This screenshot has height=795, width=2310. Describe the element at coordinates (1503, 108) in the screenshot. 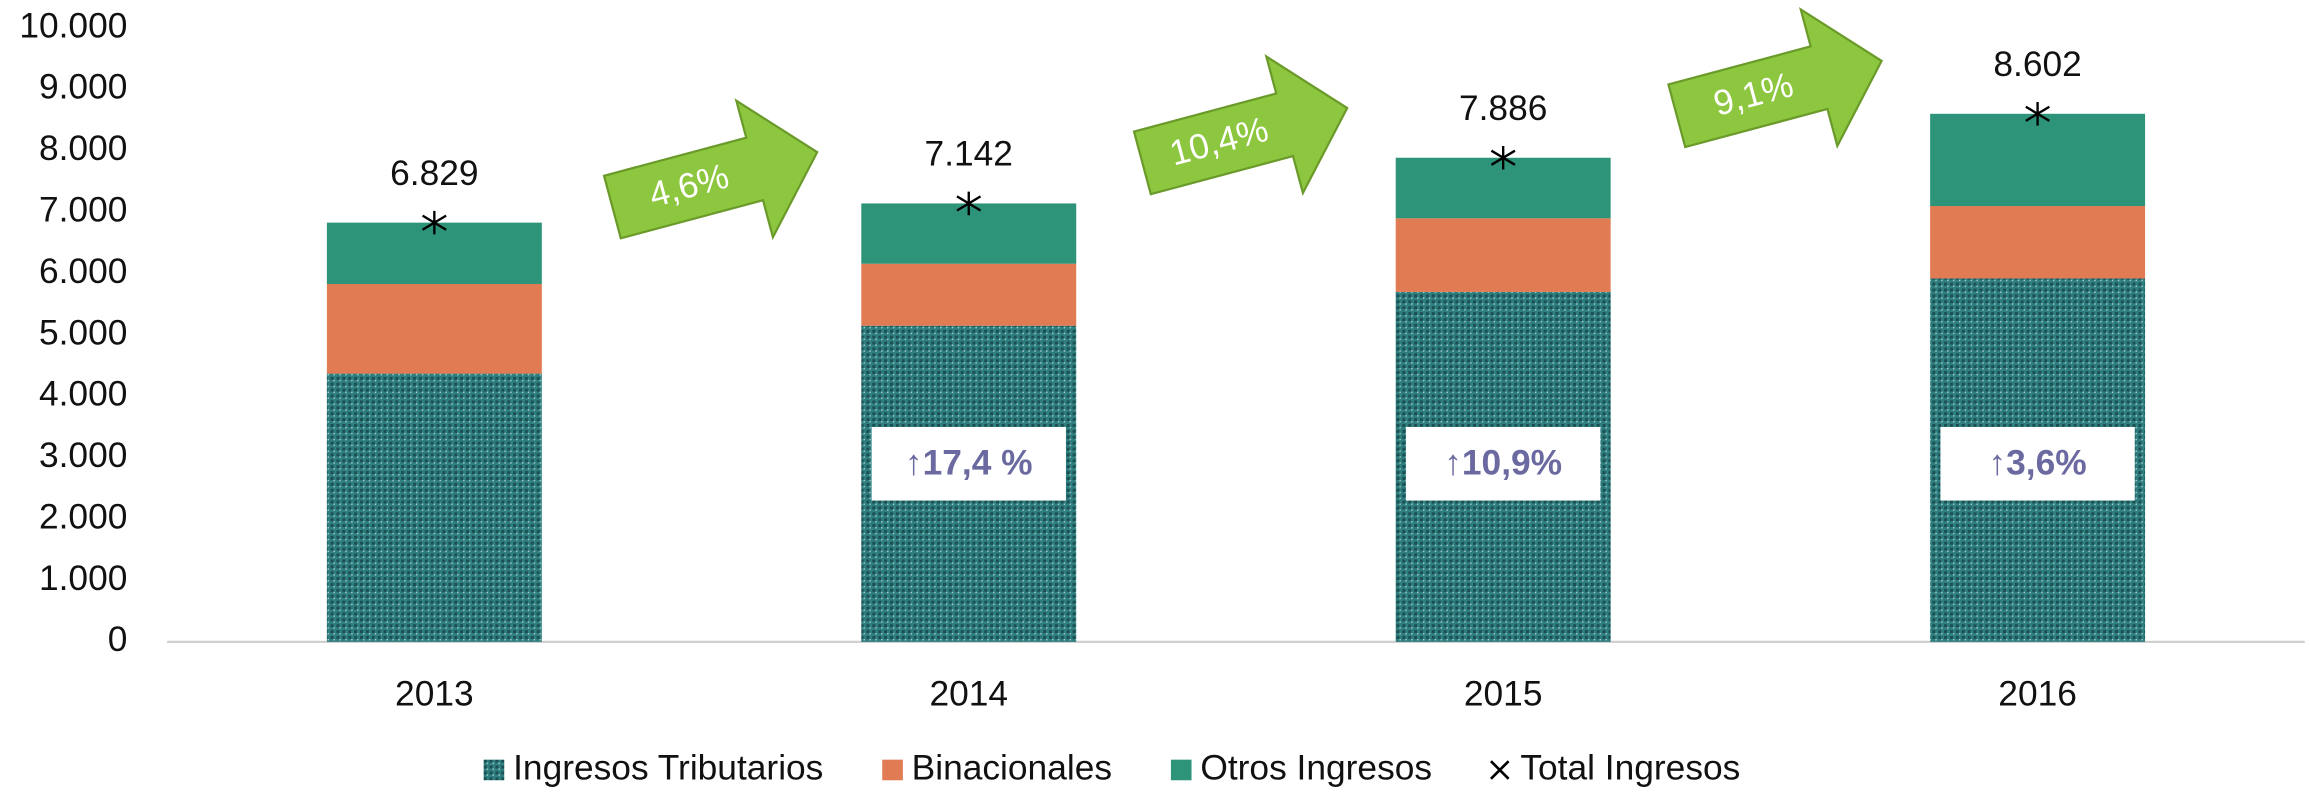

I see `total-label: 7.886` at that location.